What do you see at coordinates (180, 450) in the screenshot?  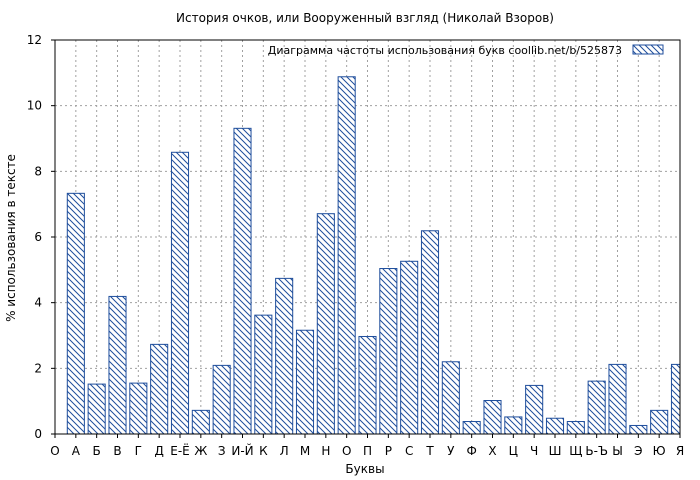 I see `x-tick-label: Е-Ё` at bounding box center [180, 450].